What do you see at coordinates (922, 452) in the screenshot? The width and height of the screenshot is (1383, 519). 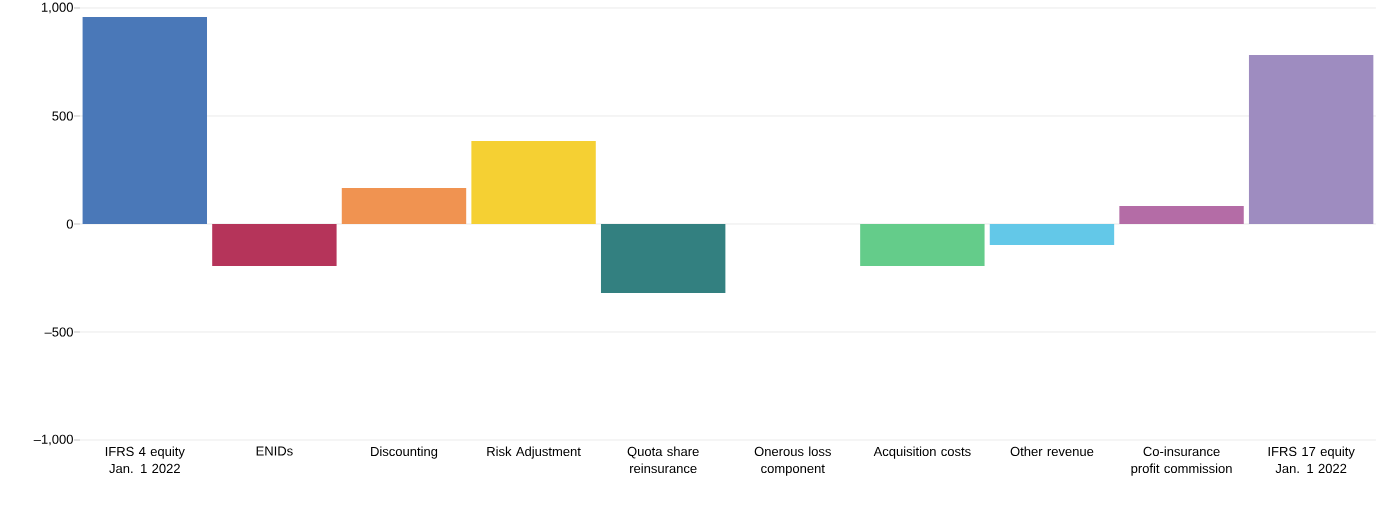 I see `x-tick-label: Acquisition costs` at bounding box center [922, 452].